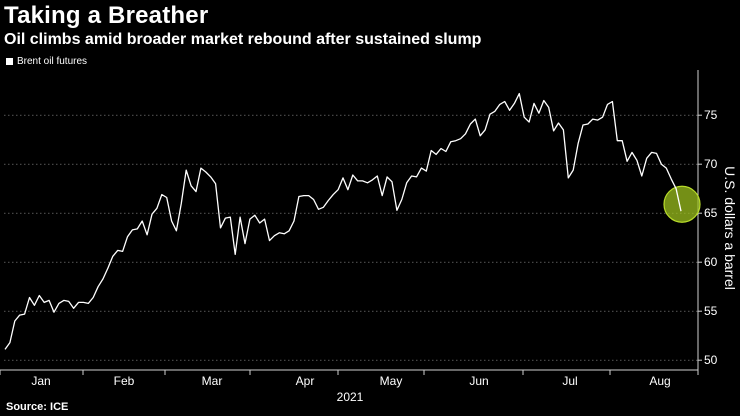 The image size is (740, 416). What do you see at coordinates (52, 61) in the screenshot?
I see `legend-label: Brent oil futures` at bounding box center [52, 61].